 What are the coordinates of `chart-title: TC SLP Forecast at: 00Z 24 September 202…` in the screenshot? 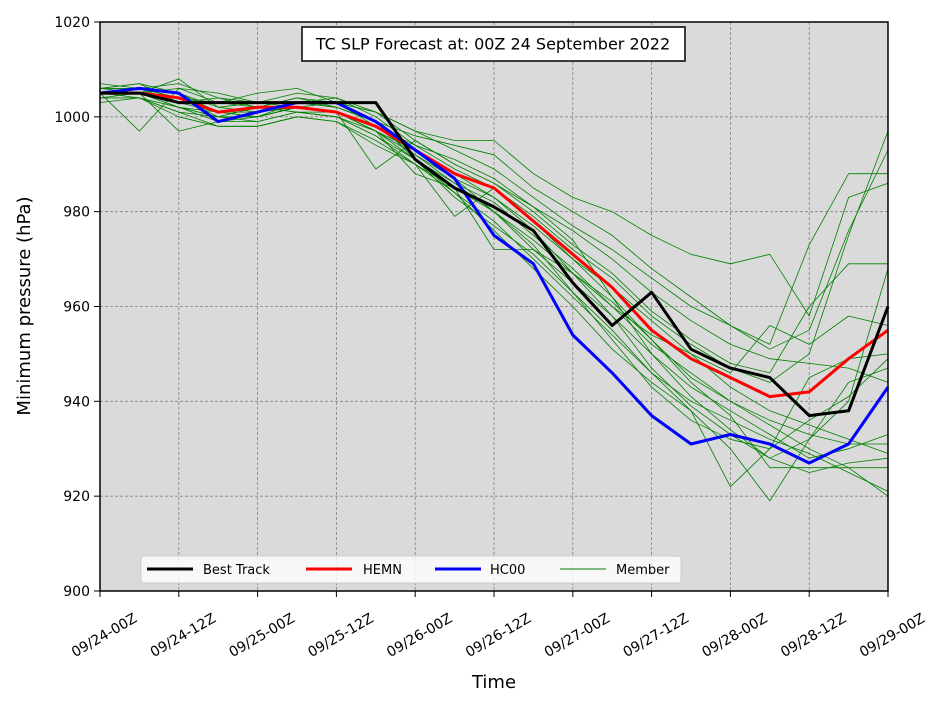 It's located at (492, 44).